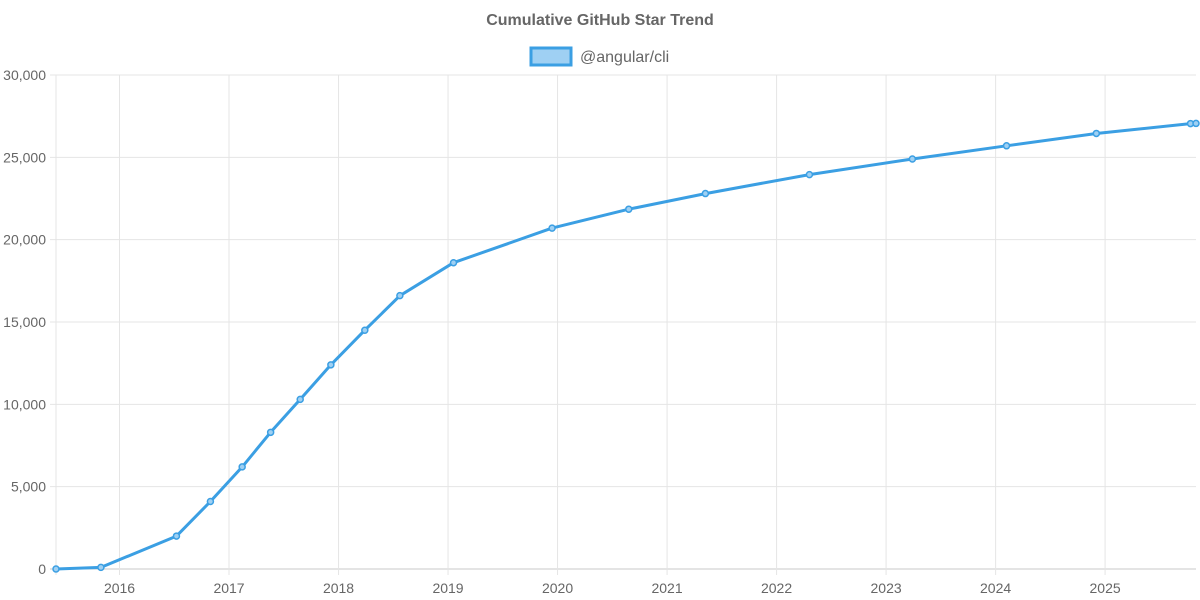 The height and width of the screenshot is (600, 1200). I want to click on legend: @angular/cli, so click(599, 56).